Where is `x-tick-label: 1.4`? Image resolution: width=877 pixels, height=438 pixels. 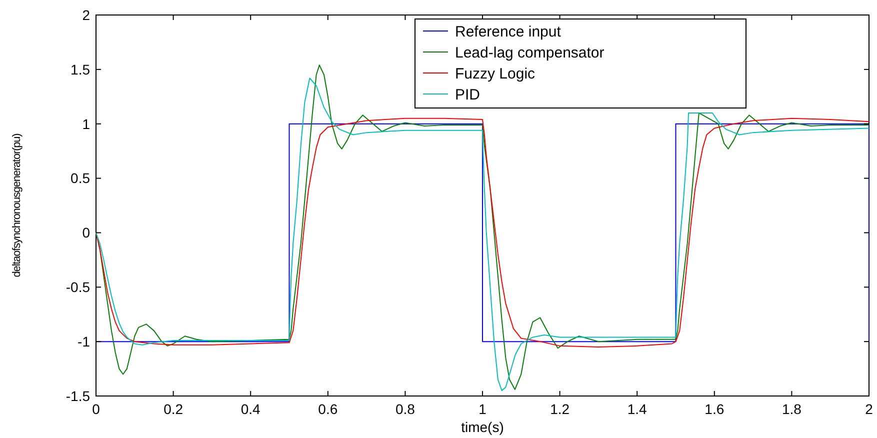 x-tick-label: 1.4 is located at coordinates (637, 409).